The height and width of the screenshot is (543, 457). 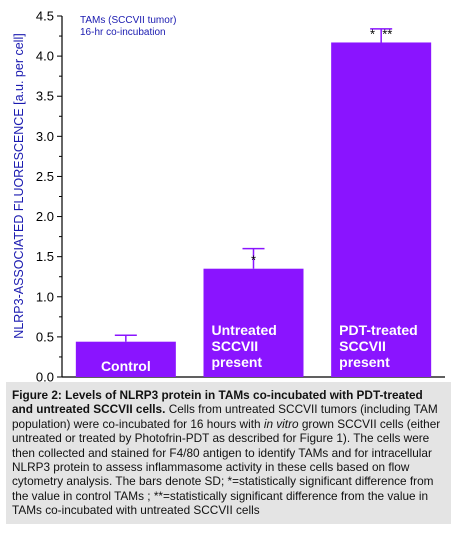 What do you see at coordinates (126, 366) in the screenshot?
I see `category-label: Control` at bounding box center [126, 366].